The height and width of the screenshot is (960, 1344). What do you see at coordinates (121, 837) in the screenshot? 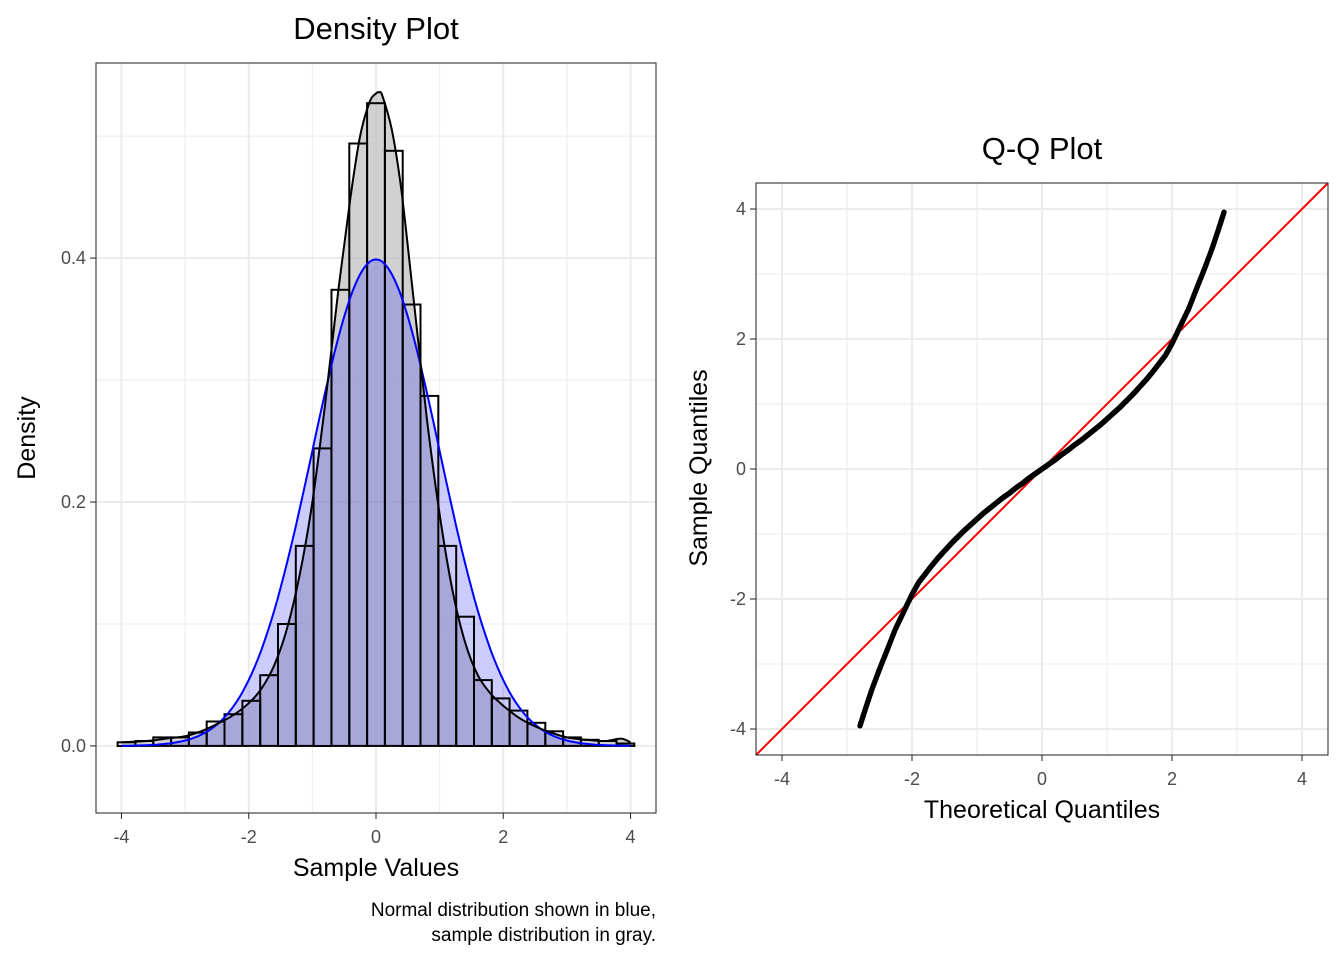
I see `density-x-tick-label: -4` at bounding box center [121, 837].